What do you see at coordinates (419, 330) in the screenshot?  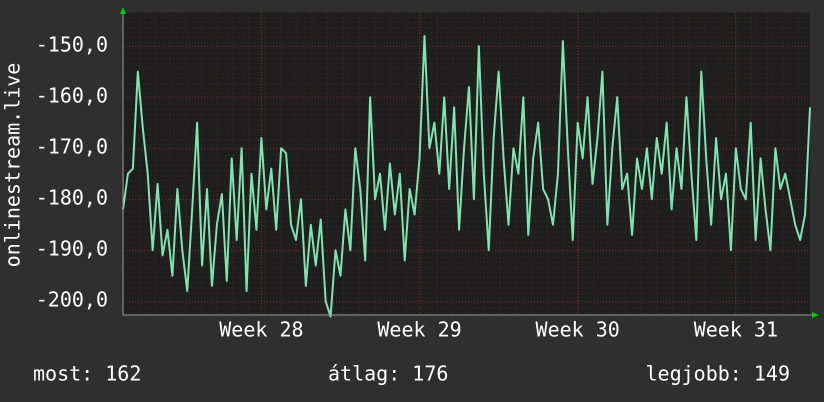 I see `x-tick-label: Week 29` at bounding box center [419, 330].